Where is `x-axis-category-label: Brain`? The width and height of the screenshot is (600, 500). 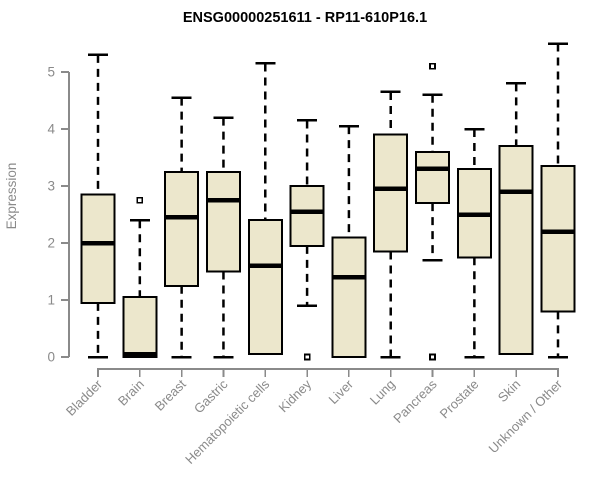
x-axis-category-label: Brain is located at coordinates (131, 393).